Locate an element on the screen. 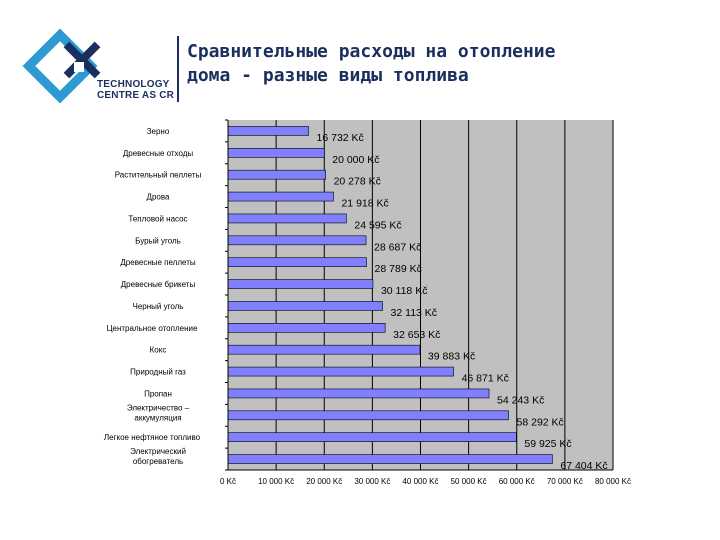 The height and width of the screenshot is (540, 720). category-label: Электрический обогреватель is located at coordinates (158, 456).